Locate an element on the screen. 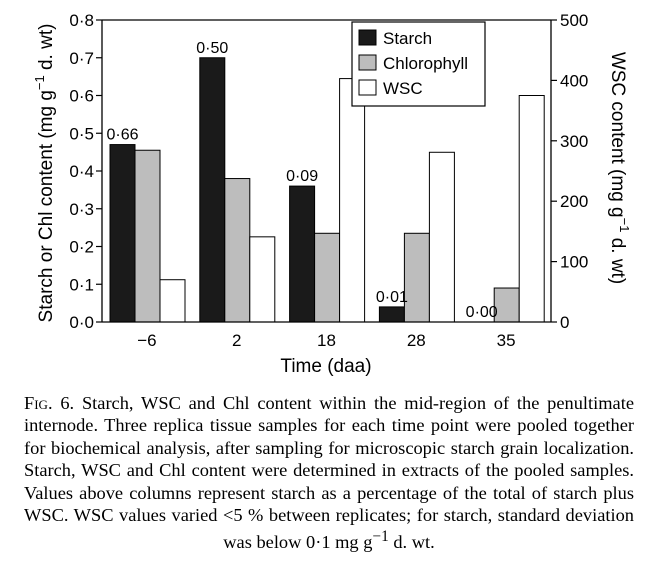 This screenshot has width=656, height=564. left-tick-label-3: 0·3 is located at coordinates (81, 209).